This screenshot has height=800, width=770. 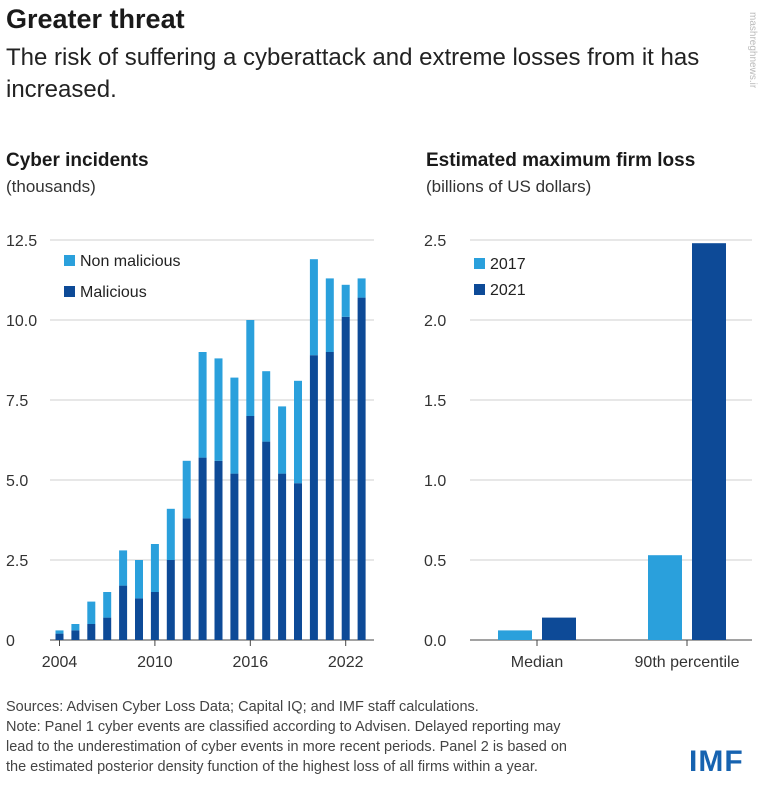 What do you see at coordinates (435, 641) in the screenshot?
I see `panel2-ytick-label: 0.0` at bounding box center [435, 641].